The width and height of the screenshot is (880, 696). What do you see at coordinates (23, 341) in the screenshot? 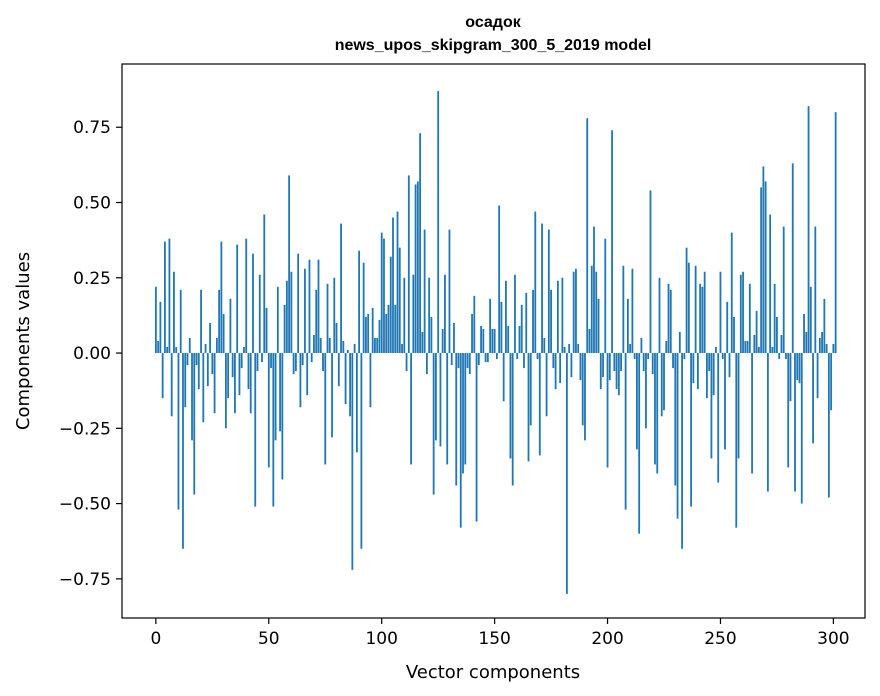
I see `y-axis-label: Components values` at bounding box center [23, 341].